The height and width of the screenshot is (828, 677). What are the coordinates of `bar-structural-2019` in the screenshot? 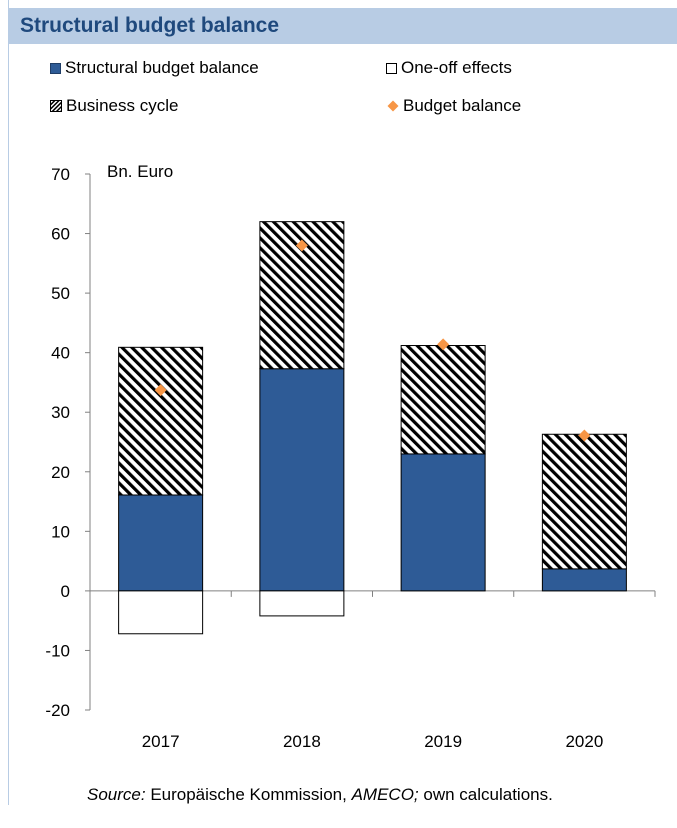 It's located at (443, 522).